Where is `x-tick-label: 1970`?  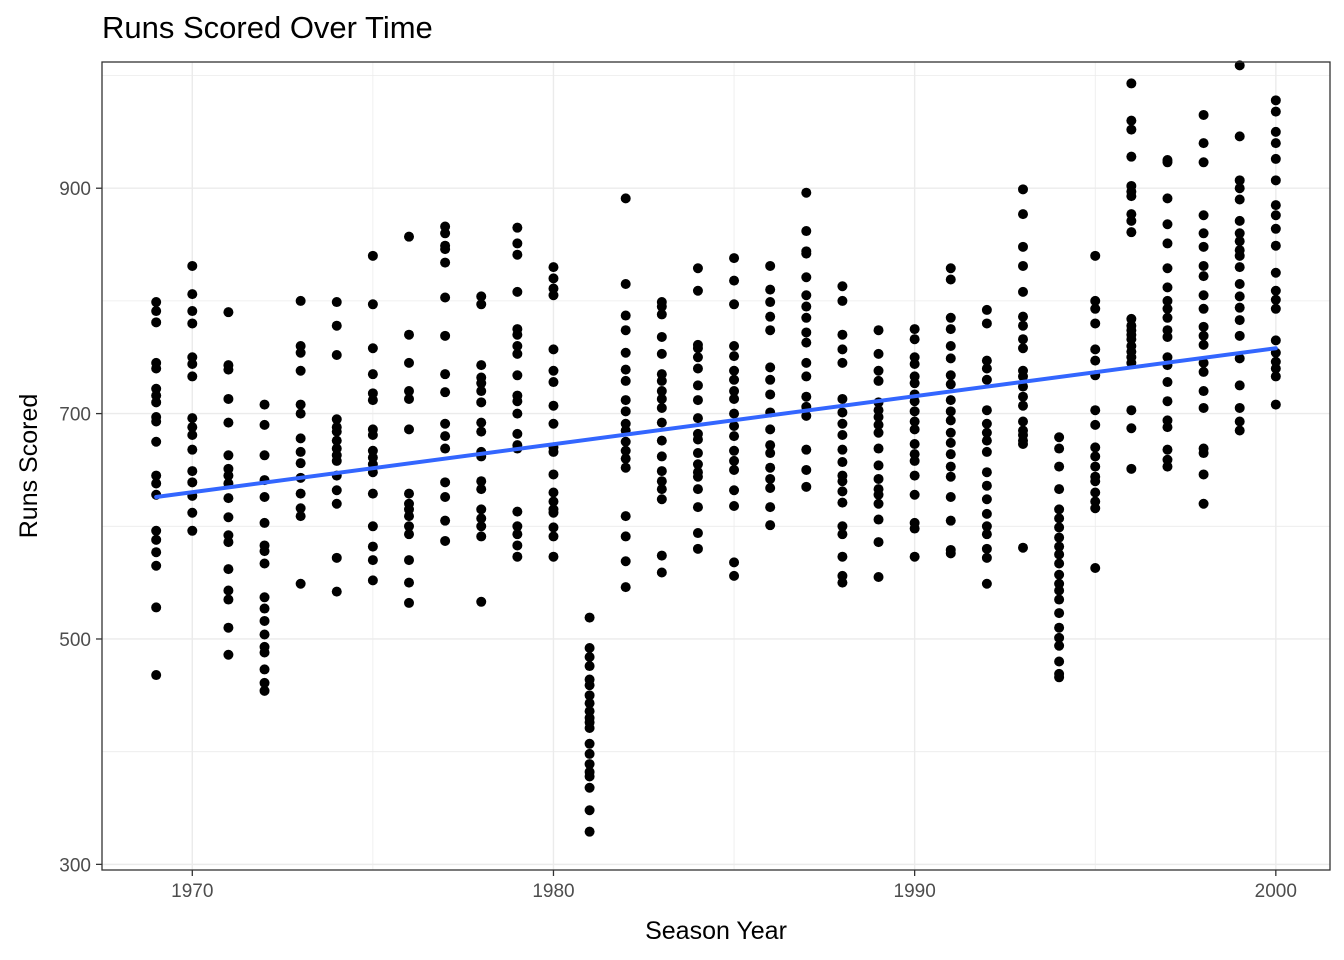
x-tick-label: 1970 is located at coordinates (192, 891).